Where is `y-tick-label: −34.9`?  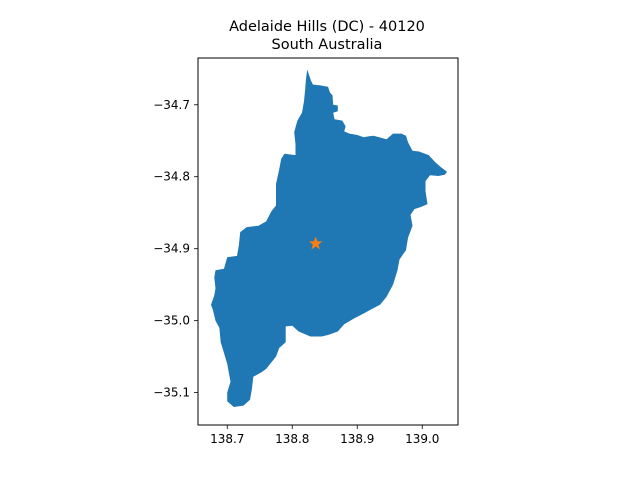 y-tick-label: −34.9 is located at coordinates (171, 249).